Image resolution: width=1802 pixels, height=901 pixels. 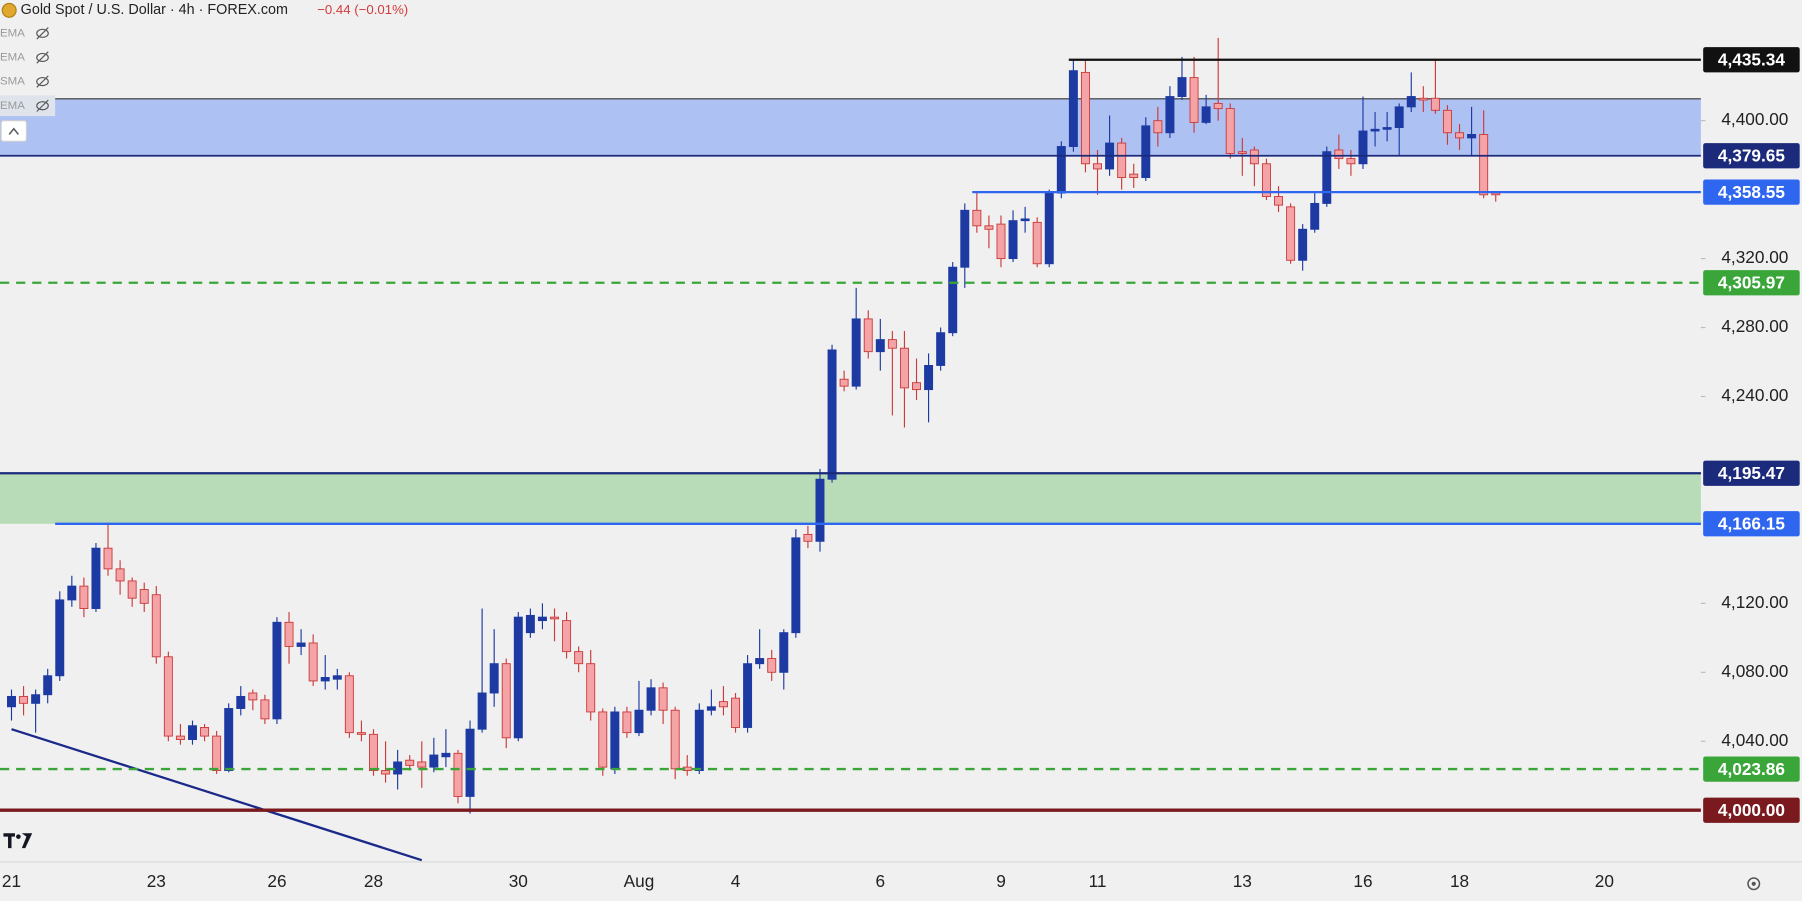 I want to click on collapse-button, so click(x=14, y=131).